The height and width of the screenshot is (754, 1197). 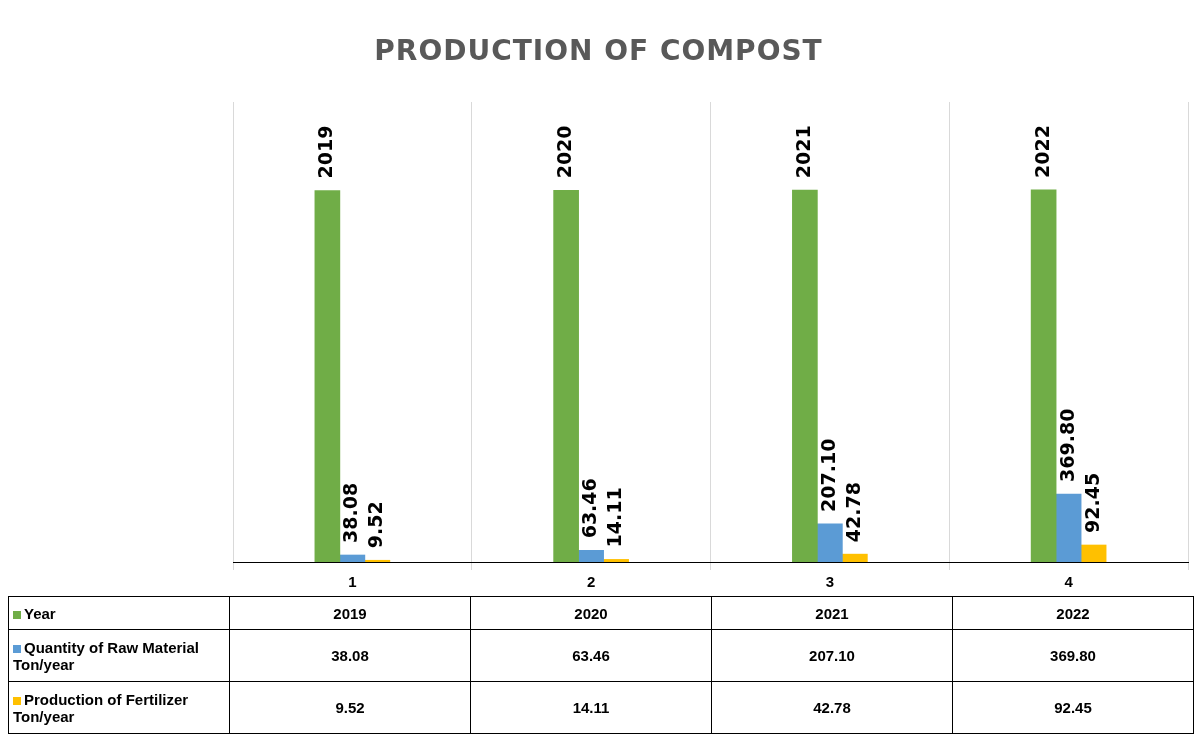 I want to click on x-tick-label: 4, so click(x=1069, y=582).